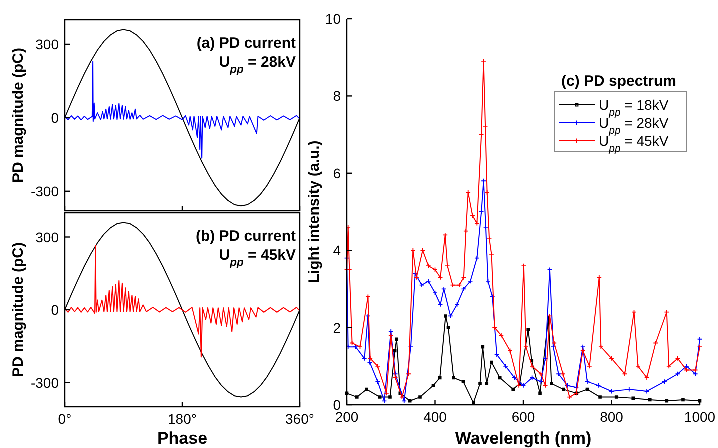 The width and height of the screenshot is (718, 448). Describe the element at coordinates (337, 173) in the screenshot. I see `y-tick-label: 6` at that location.